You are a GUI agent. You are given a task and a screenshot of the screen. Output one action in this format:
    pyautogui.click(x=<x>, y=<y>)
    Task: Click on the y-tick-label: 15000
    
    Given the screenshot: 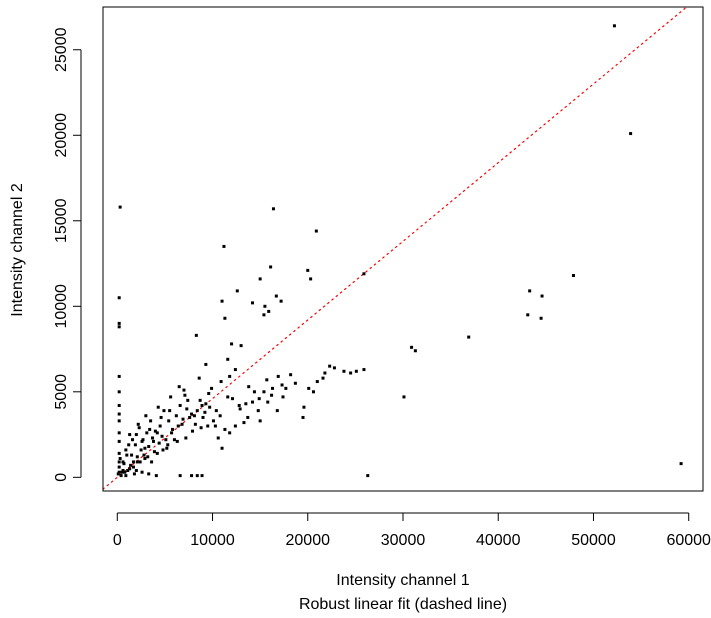 What is the action you would take?
    pyautogui.click(x=61, y=220)
    